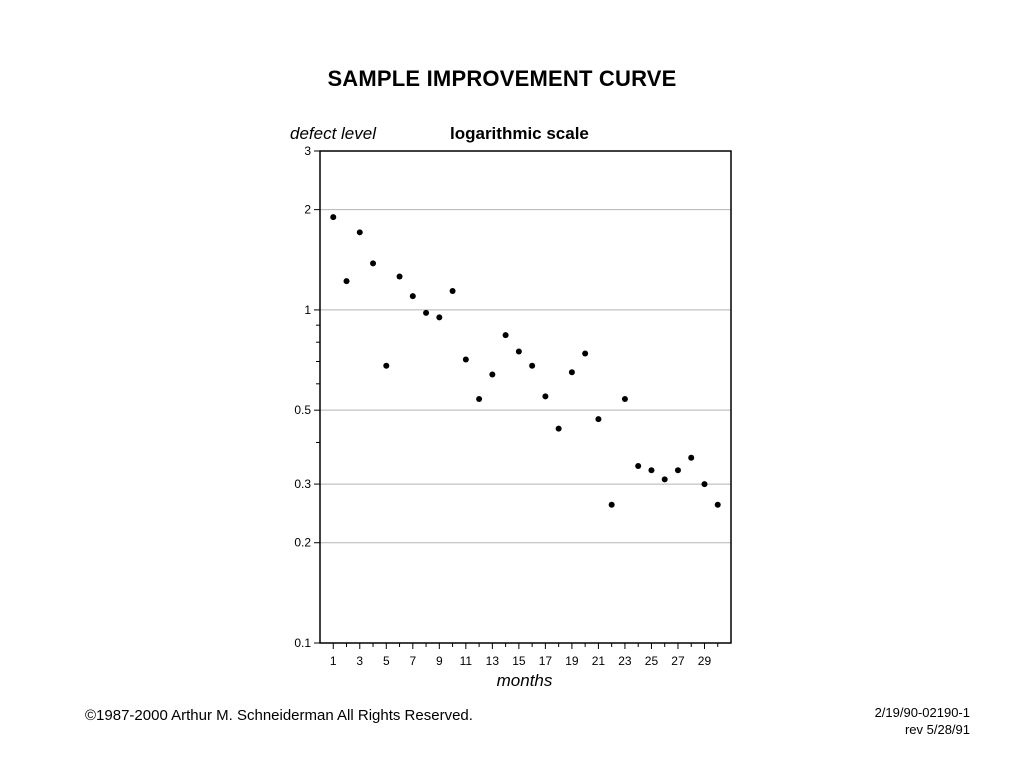  What do you see at coordinates (519, 133) in the screenshot?
I see `scale-note: logarithmic scale` at bounding box center [519, 133].